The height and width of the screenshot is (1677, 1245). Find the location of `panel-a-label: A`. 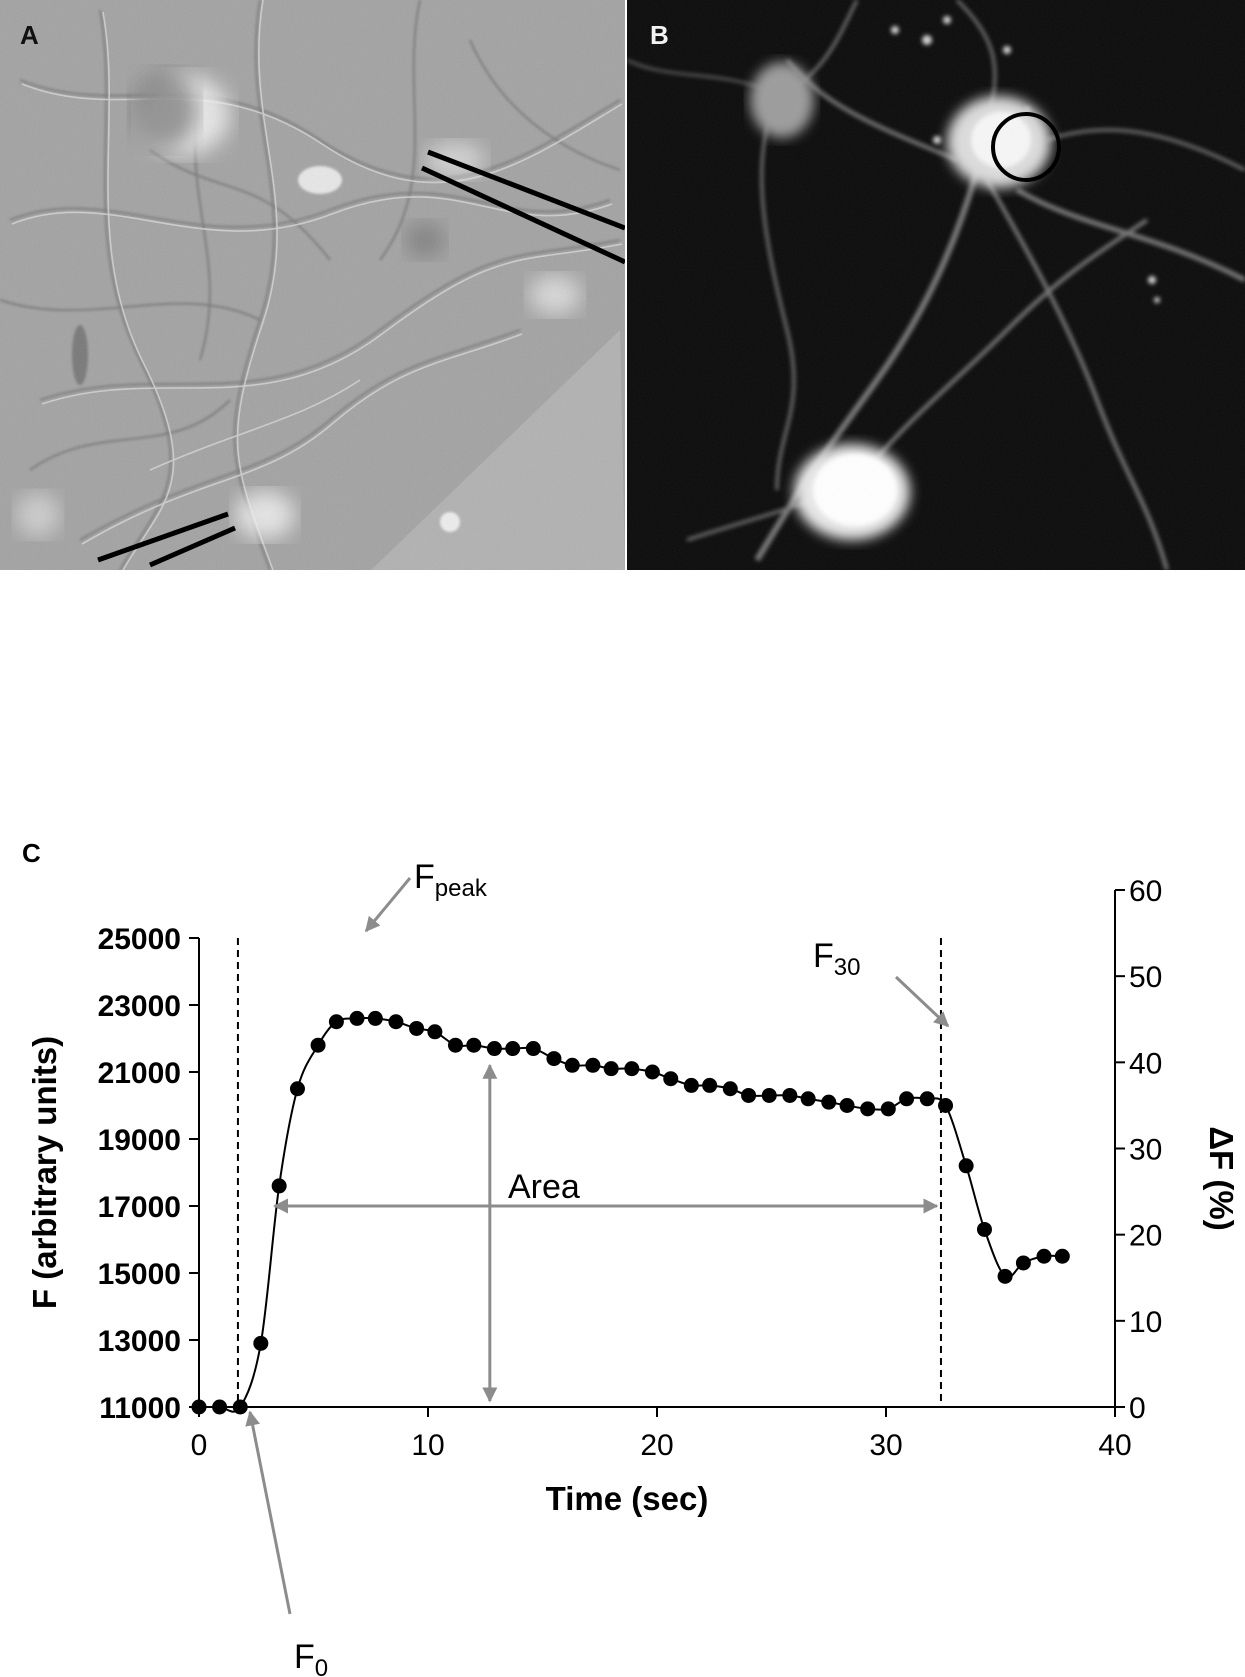

panel-a-label: A is located at coordinates (29, 35).